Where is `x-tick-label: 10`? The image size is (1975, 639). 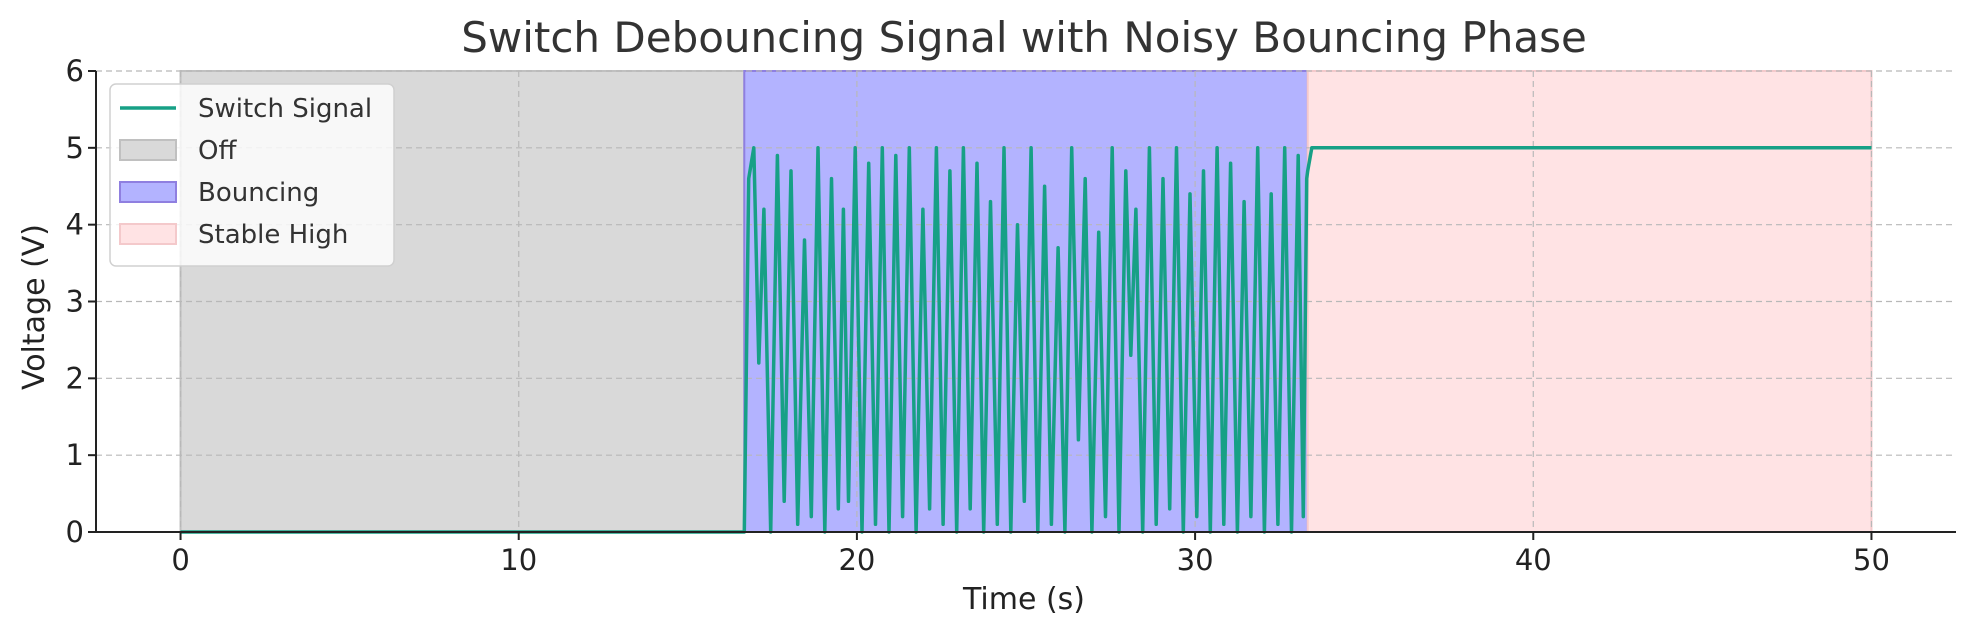
x-tick-label: 10 is located at coordinates (518, 560).